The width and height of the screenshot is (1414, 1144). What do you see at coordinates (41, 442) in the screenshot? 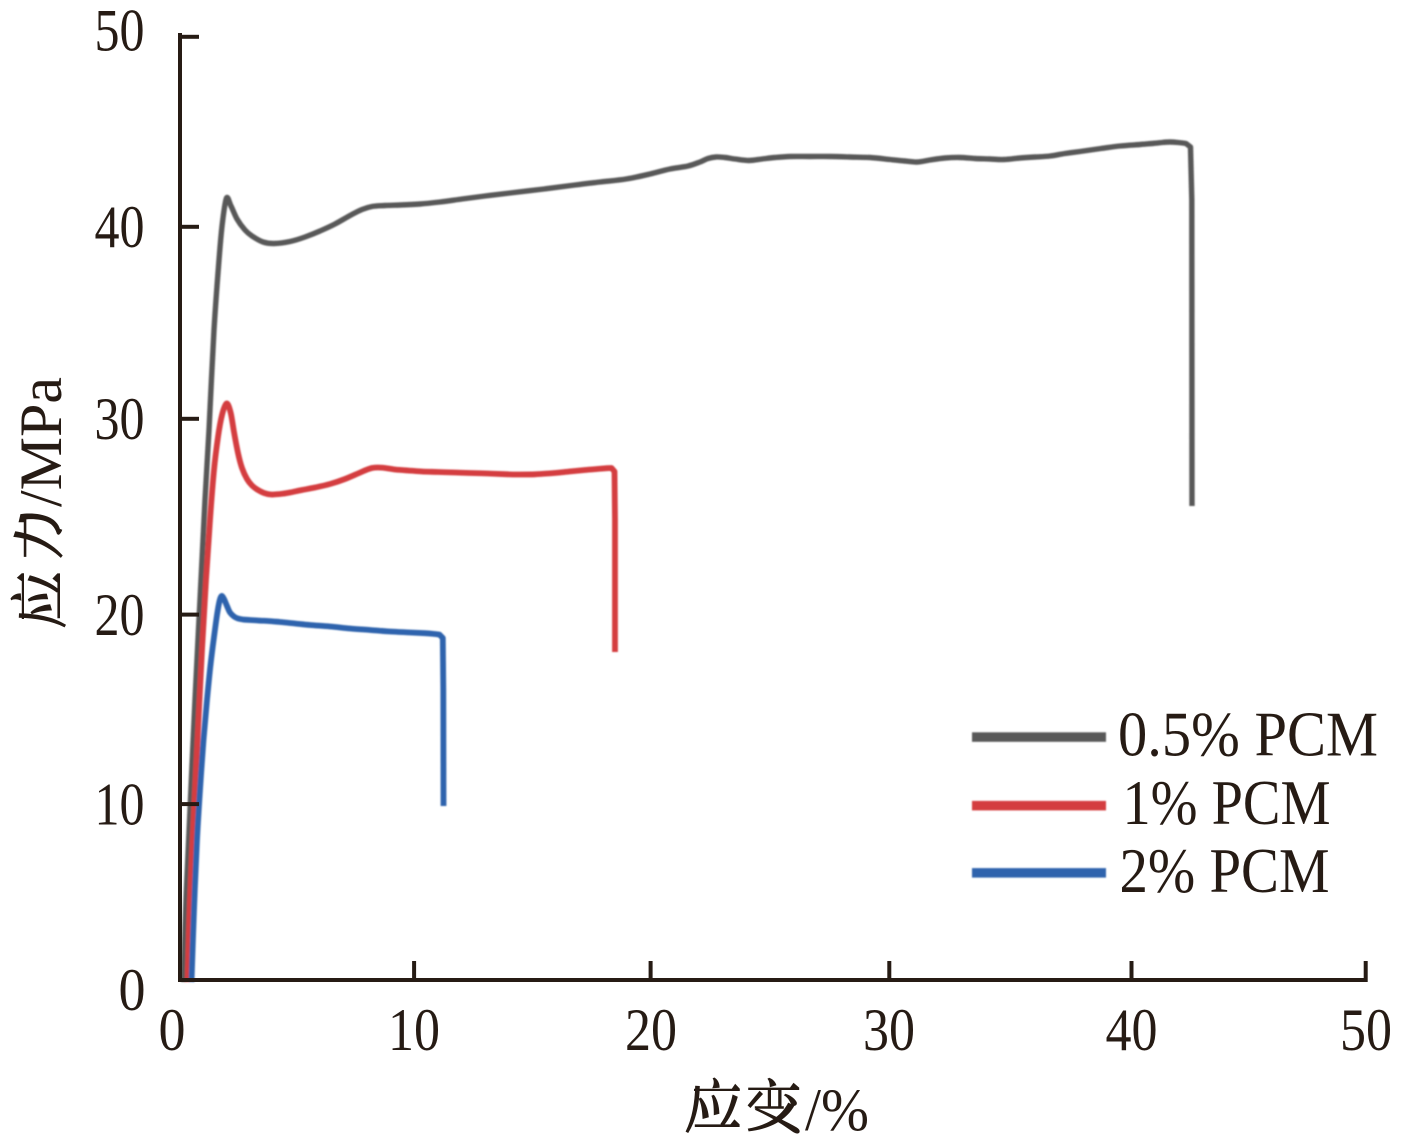
I see `svg-text: /MPa` at bounding box center [41, 442].